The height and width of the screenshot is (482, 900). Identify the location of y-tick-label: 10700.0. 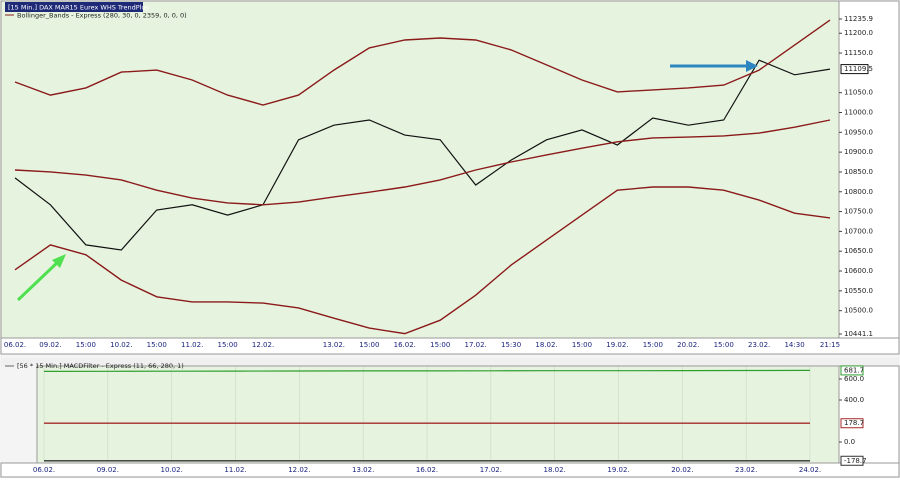
(858, 231).